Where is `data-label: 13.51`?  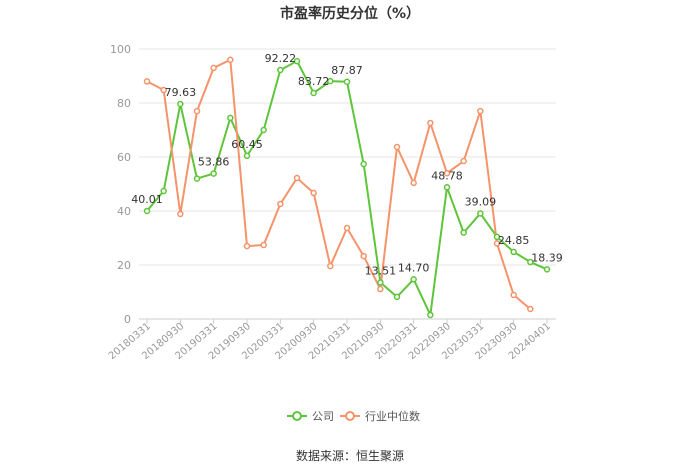 data-label: 13.51 is located at coordinates (381, 271).